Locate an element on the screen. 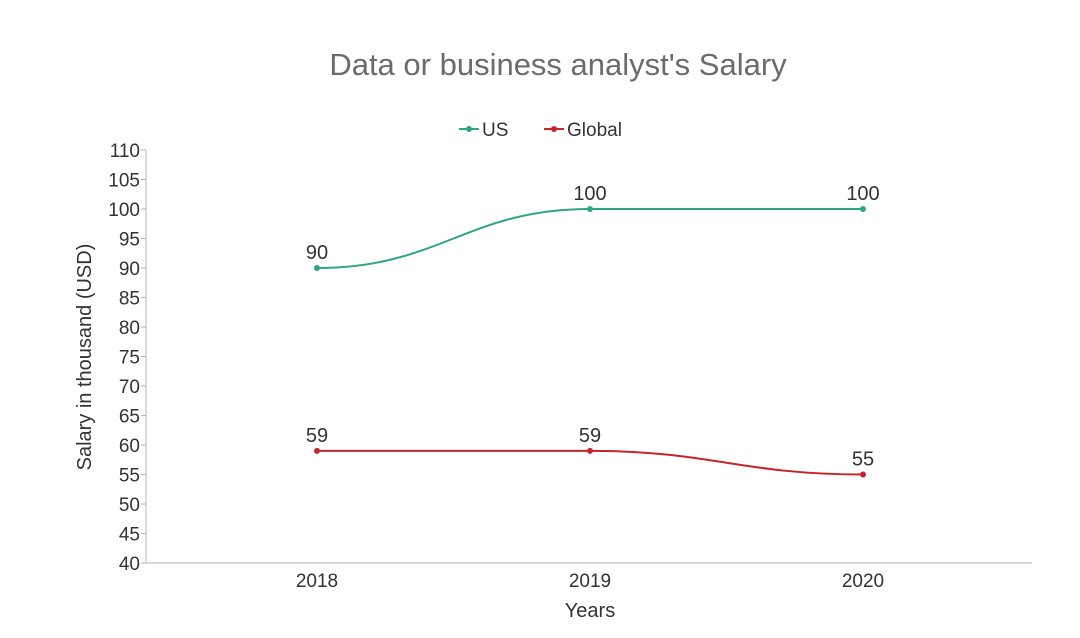  legend-label-us: US is located at coordinates (495, 130).